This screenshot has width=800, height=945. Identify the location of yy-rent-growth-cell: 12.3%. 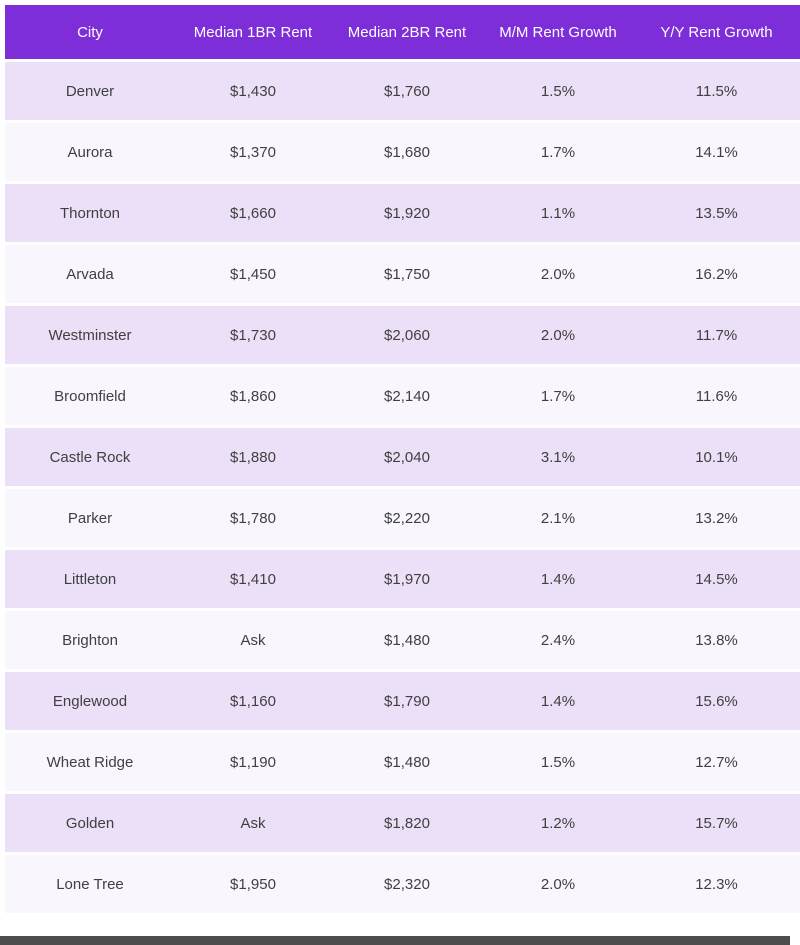
(716, 884).